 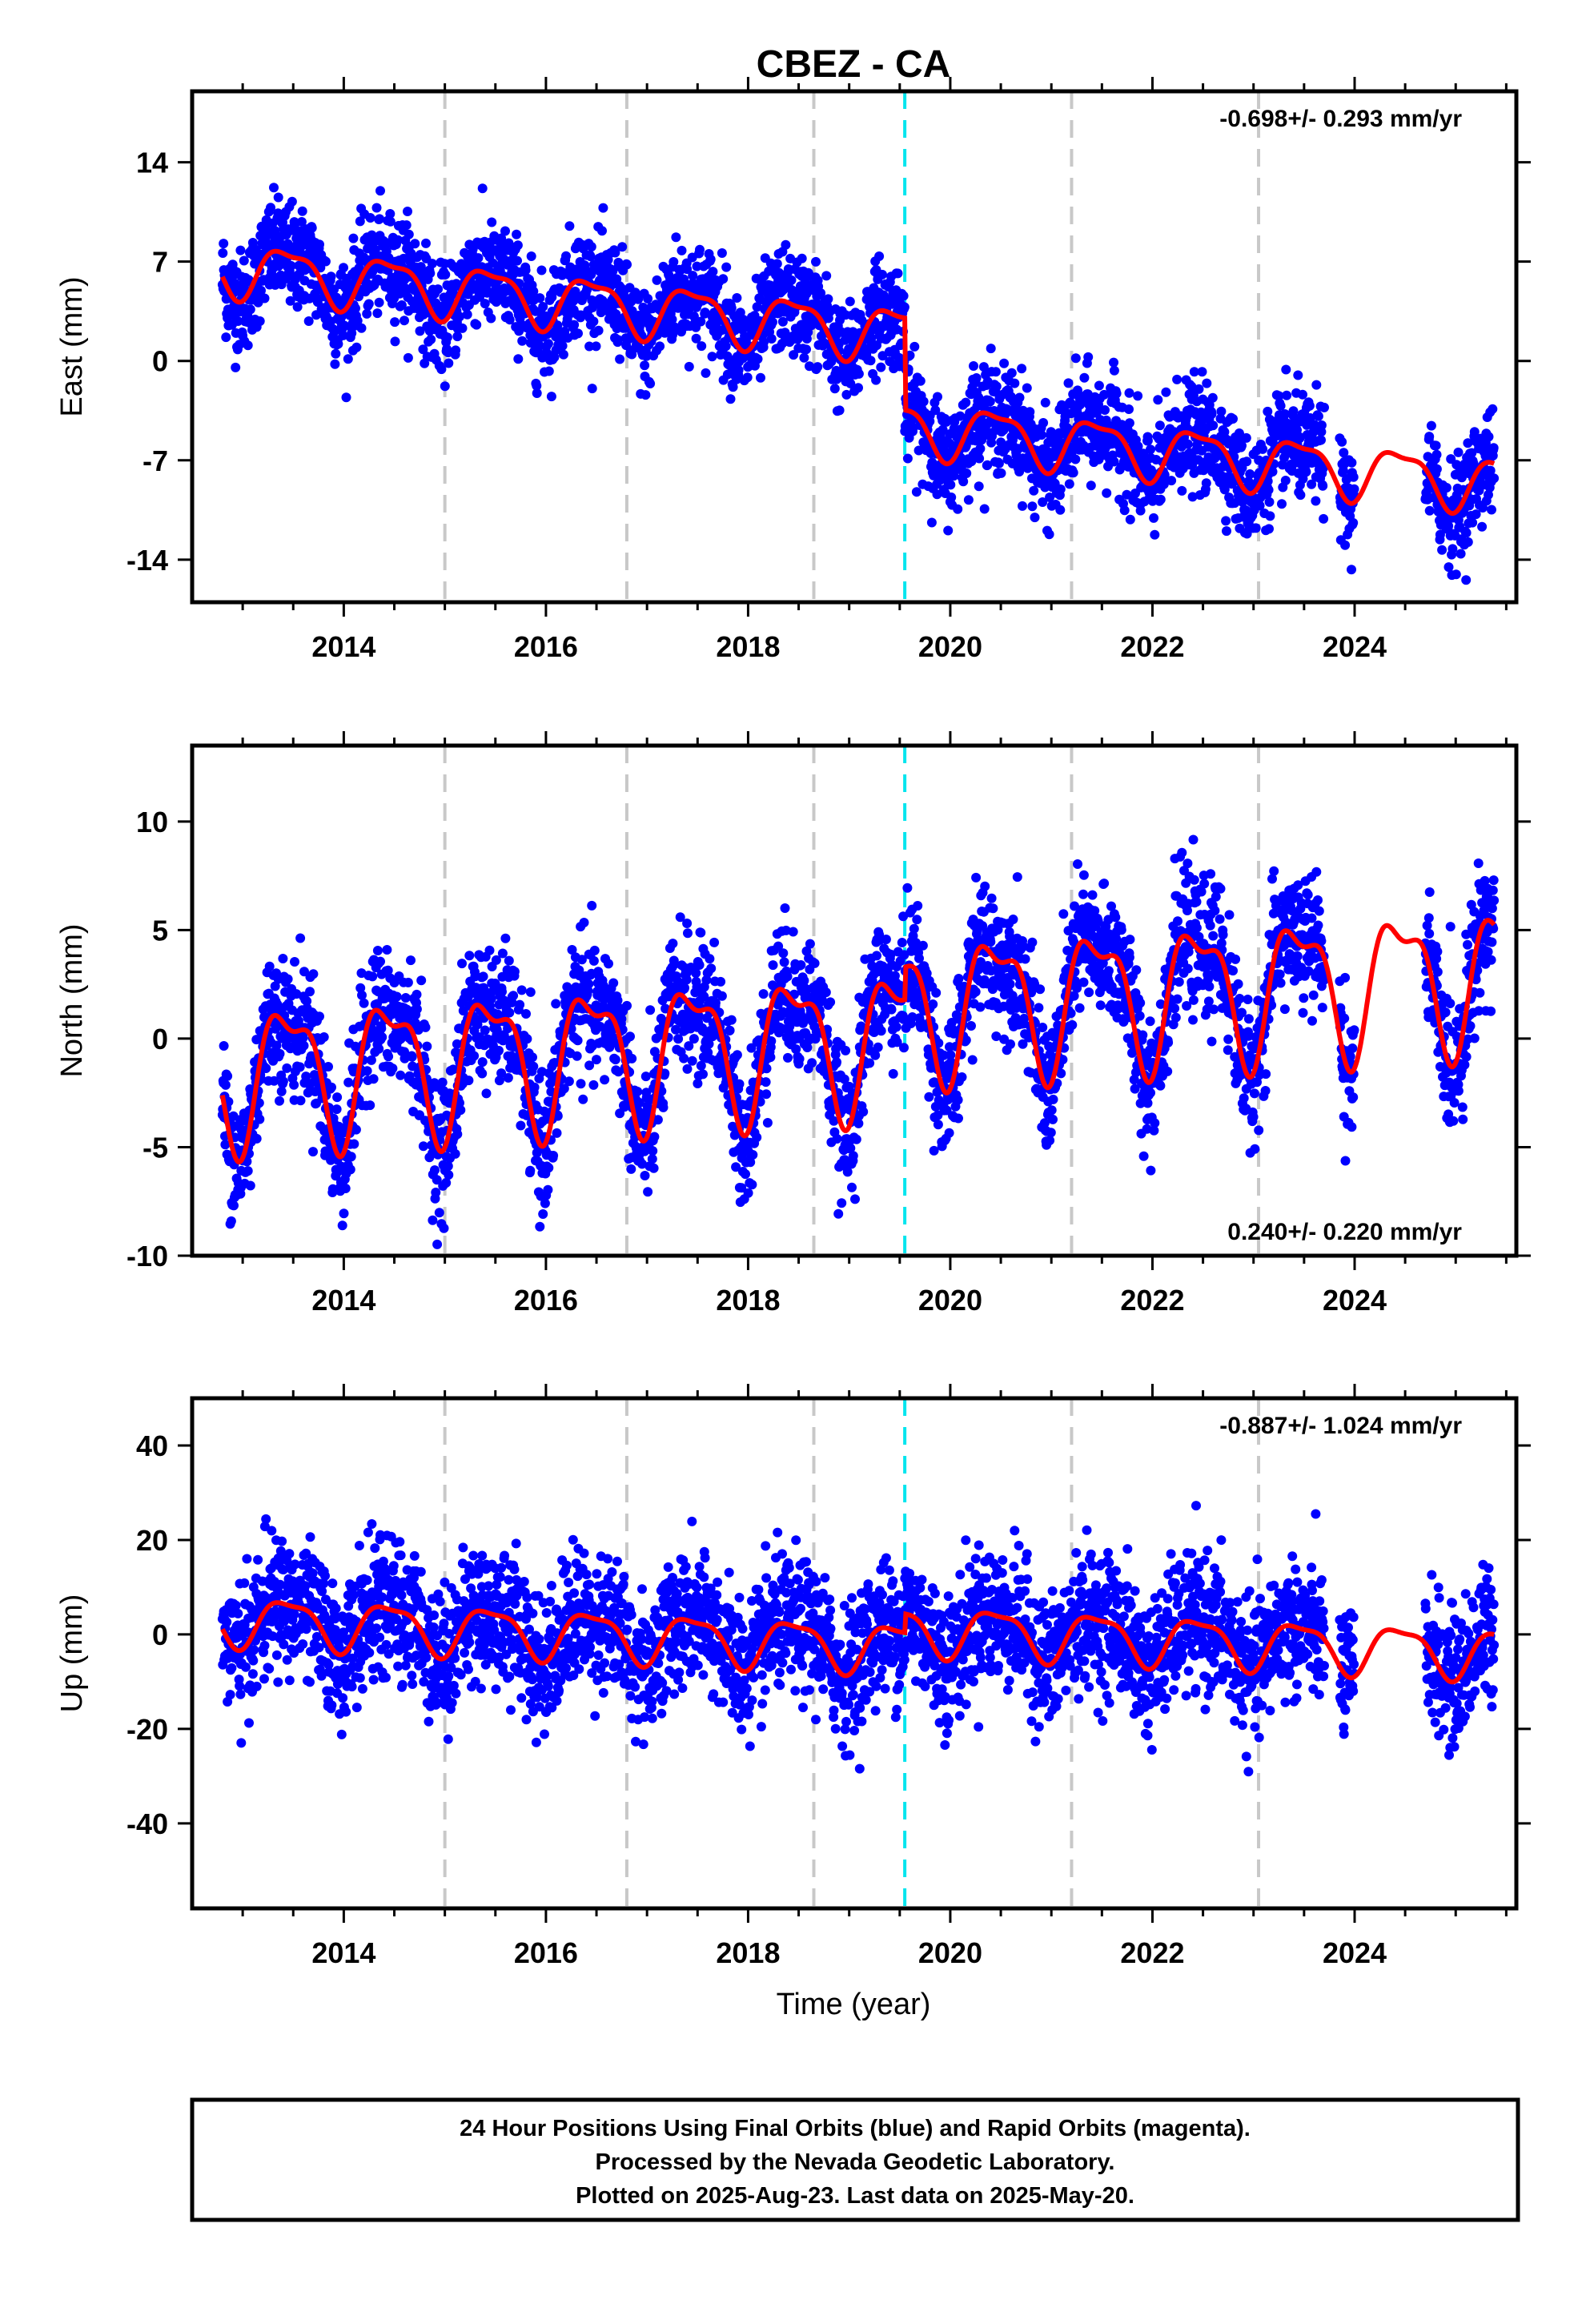 What do you see at coordinates (343, 646) in the screenshot?
I see `x-tick-label: 2014` at bounding box center [343, 646].